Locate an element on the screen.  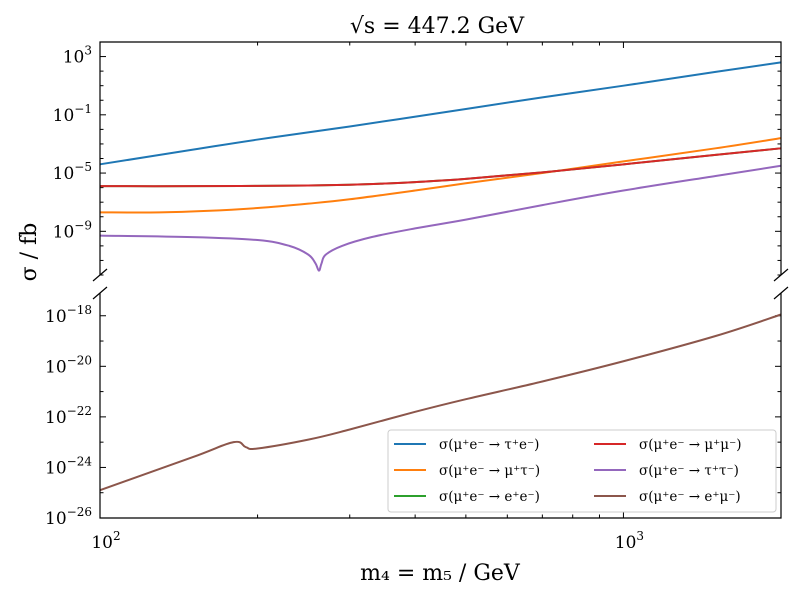
legend-label: σ(μ⁺e⁻ → τ⁺e⁻) is located at coordinates (489, 445).